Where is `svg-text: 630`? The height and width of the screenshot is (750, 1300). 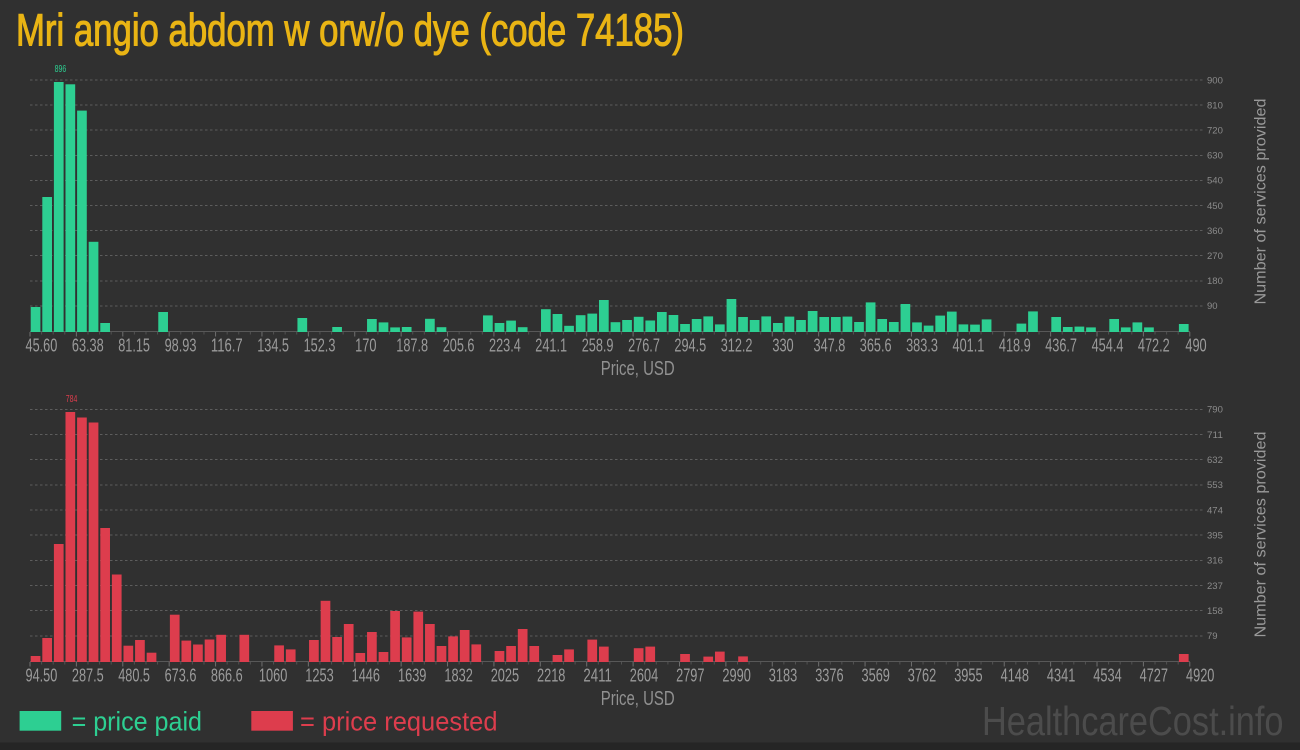
svg-text: 630 is located at coordinates (1215, 156).